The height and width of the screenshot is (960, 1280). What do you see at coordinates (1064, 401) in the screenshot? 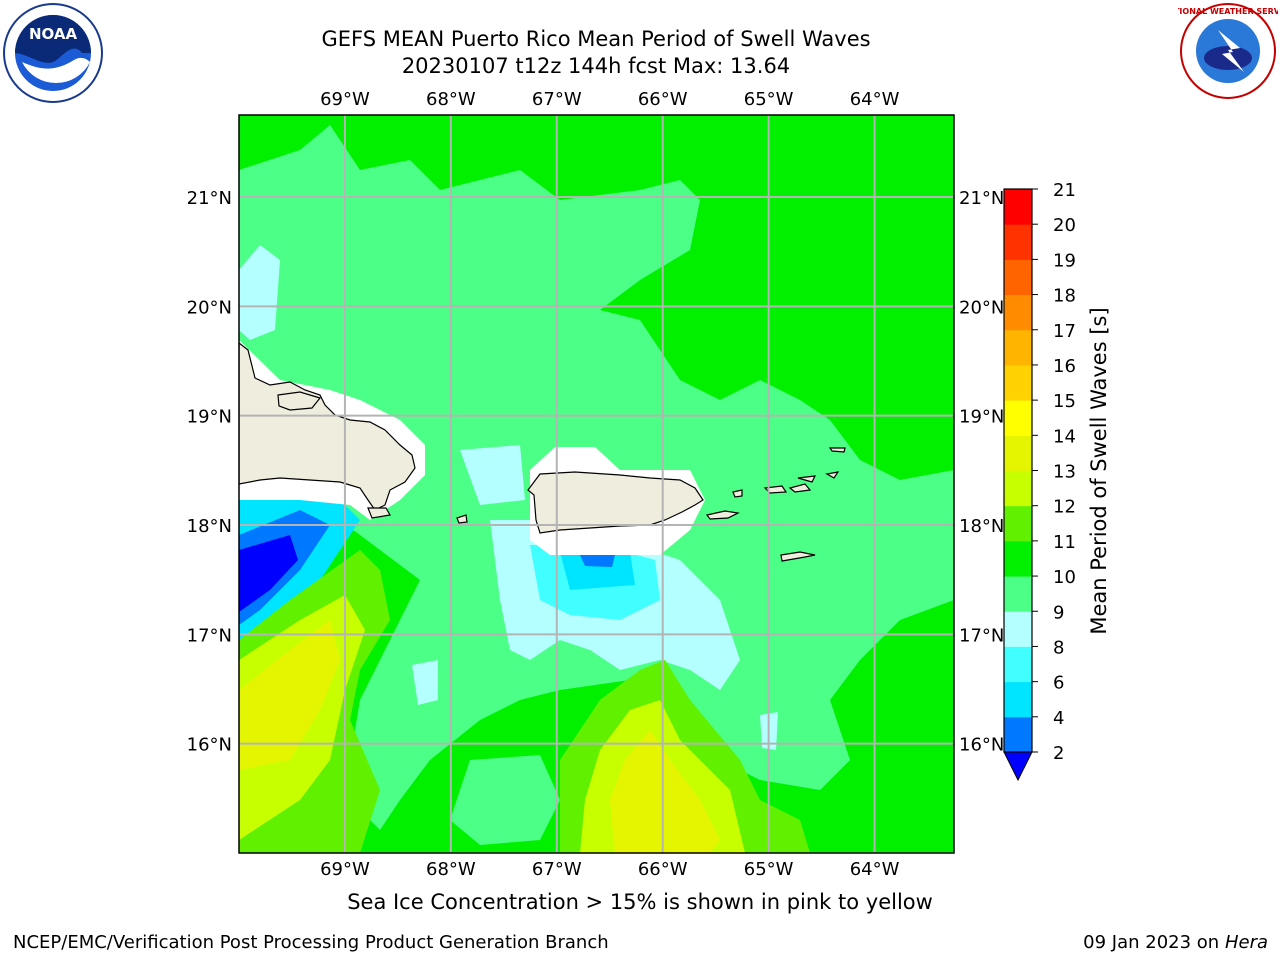
I see `colorbar-tick-label: 15` at bounding box center [1064, 401].